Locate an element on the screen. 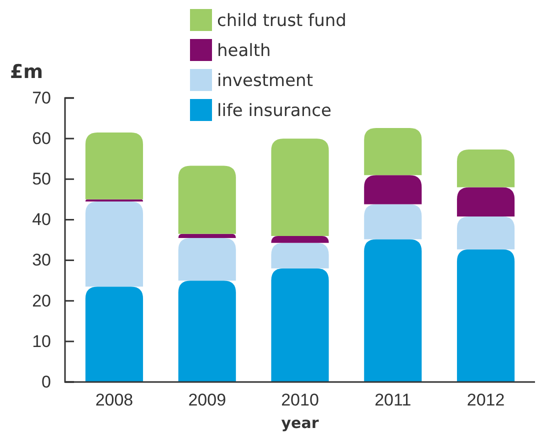  y-tick-label: 50 is located at coordinates (41, 179).